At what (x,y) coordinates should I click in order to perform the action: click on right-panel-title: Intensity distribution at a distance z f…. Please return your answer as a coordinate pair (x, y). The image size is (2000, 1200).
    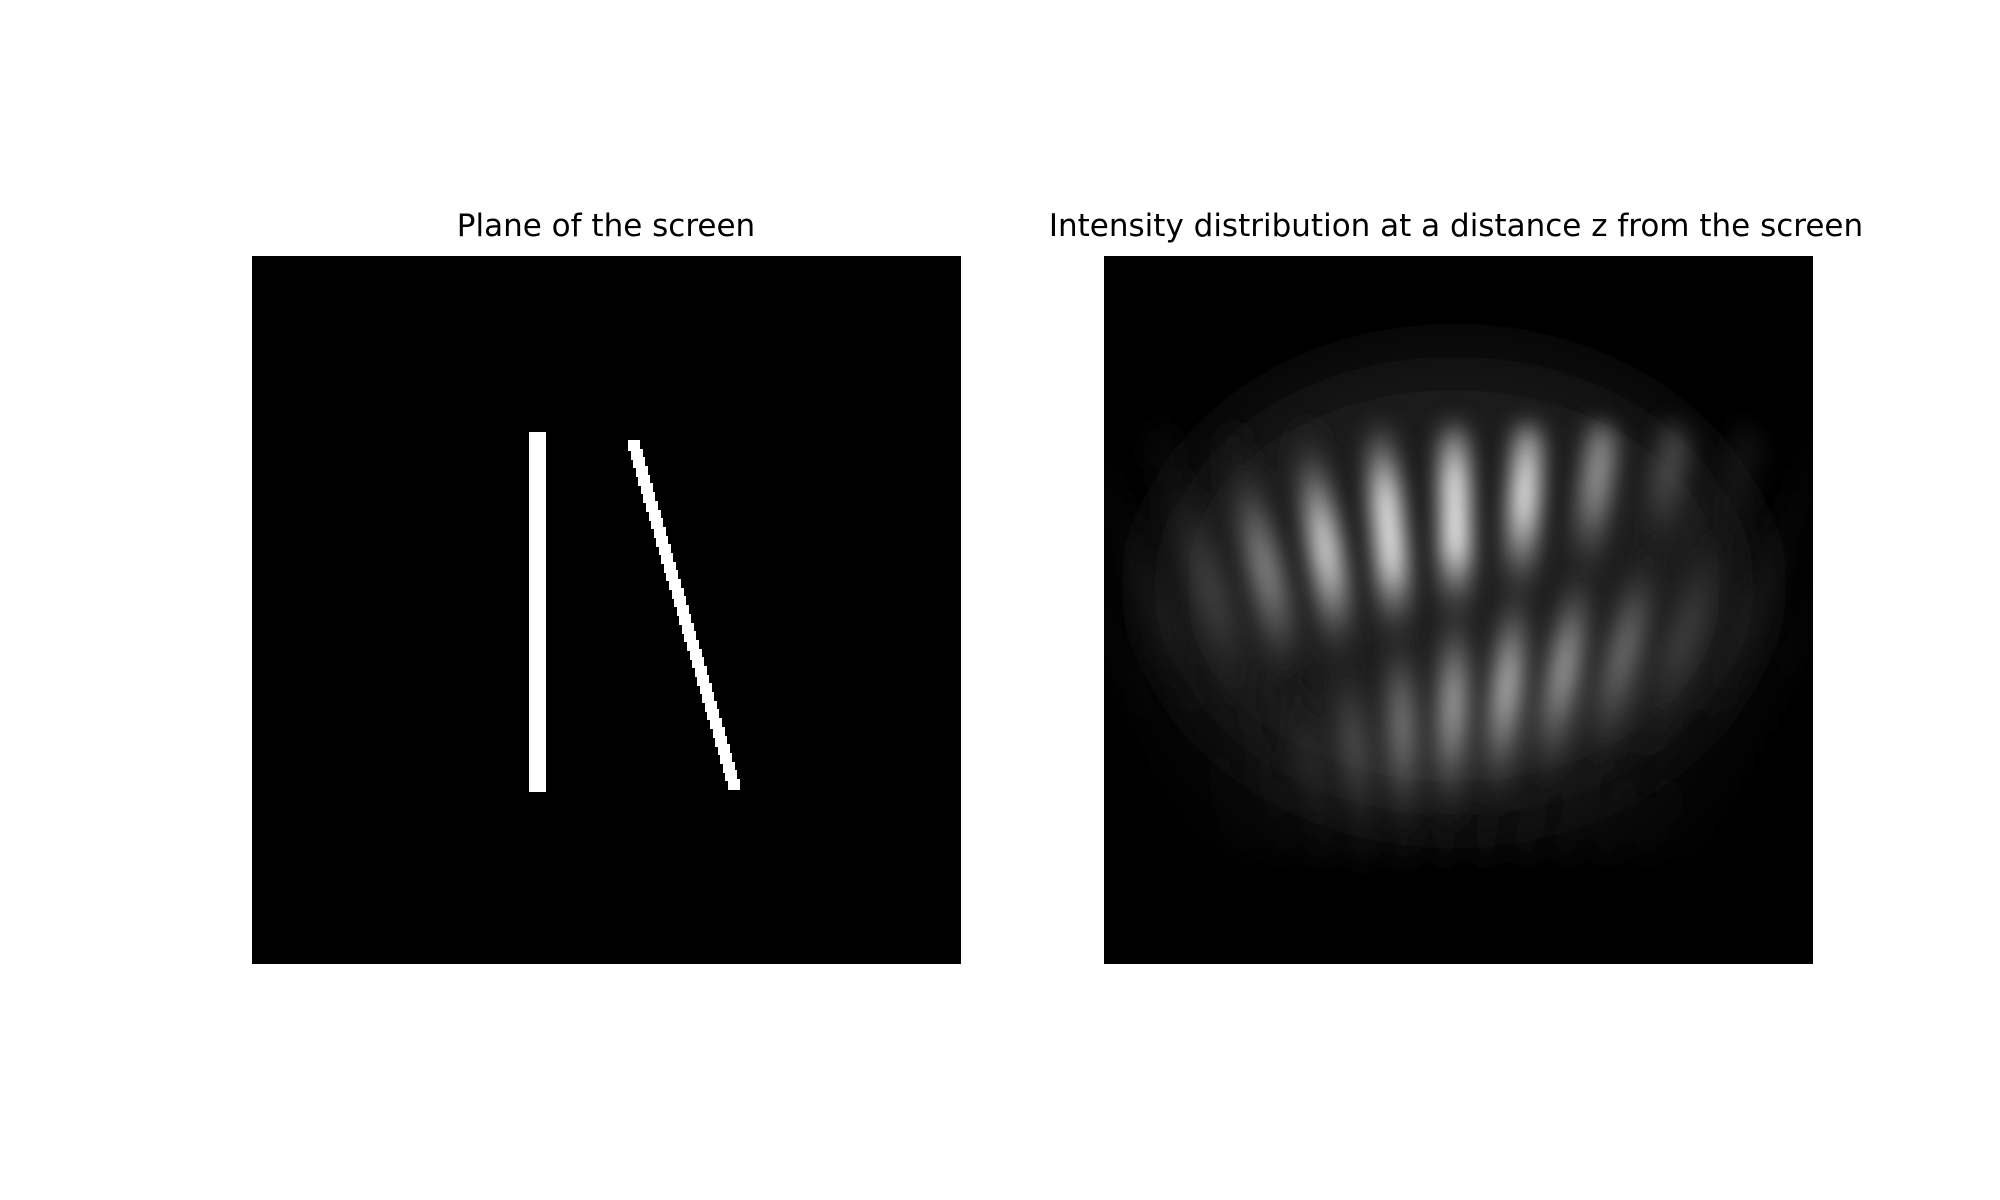
    Looking at the image, I should click on (1456, 226).